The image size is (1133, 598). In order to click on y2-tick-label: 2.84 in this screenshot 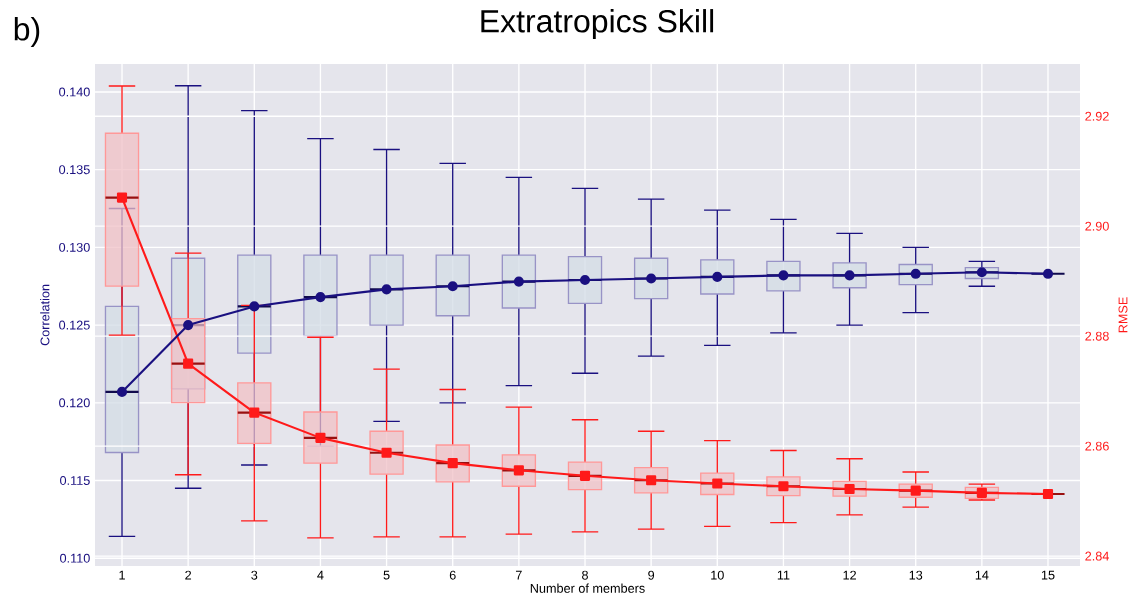, I will do `click(1097, 556)`.